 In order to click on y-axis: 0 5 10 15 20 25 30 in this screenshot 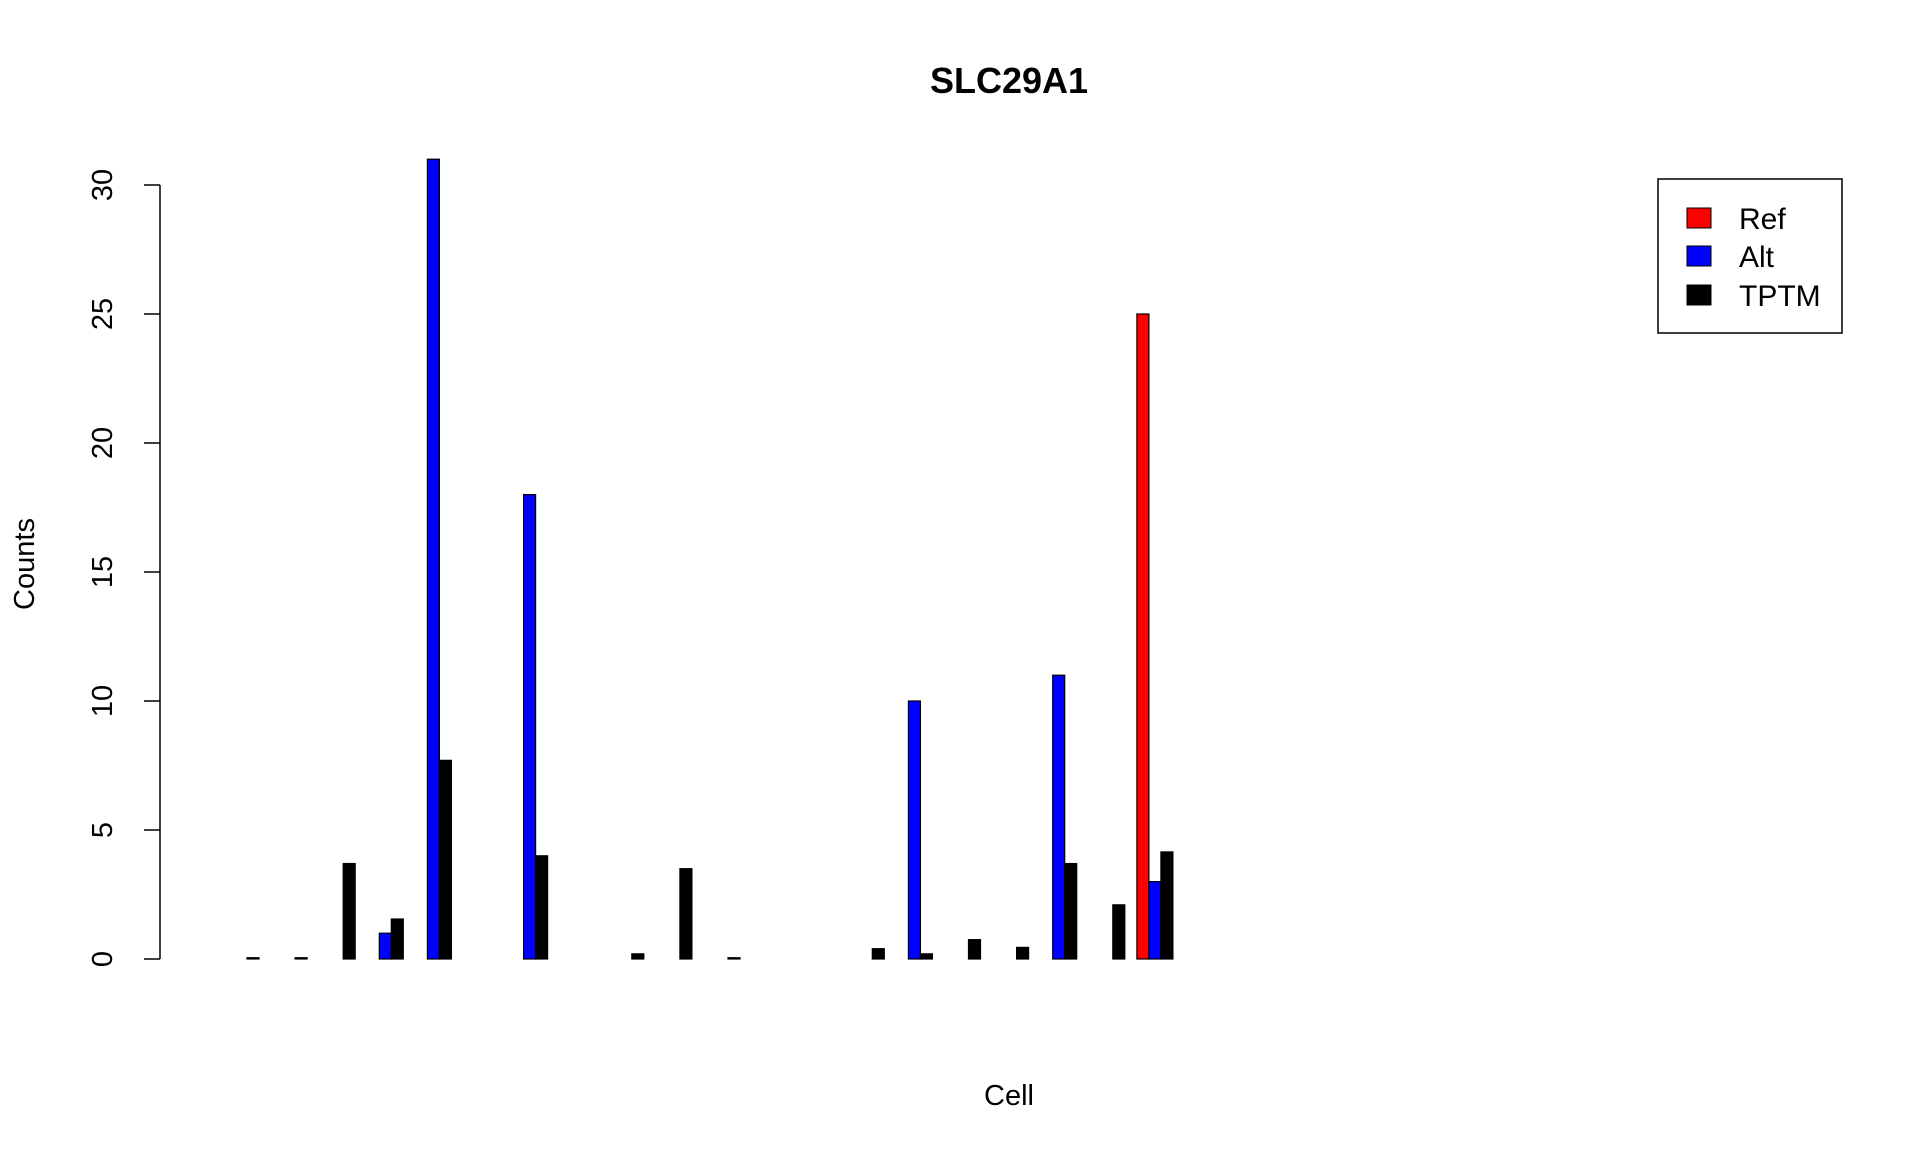, I will do `click(124, 568)`.